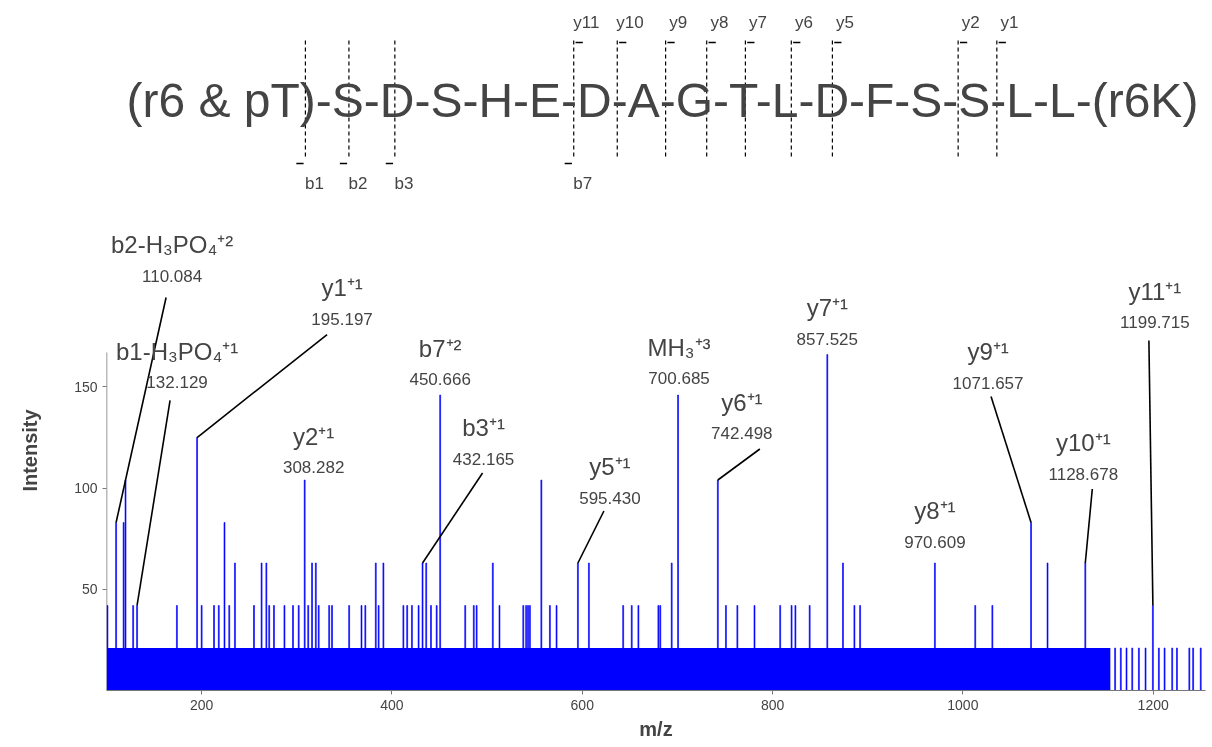 The image size is (1212, 747). Describe the element at coordinates (86, 488) in the screenshot. I see `y-tick-label: 100` at that location.